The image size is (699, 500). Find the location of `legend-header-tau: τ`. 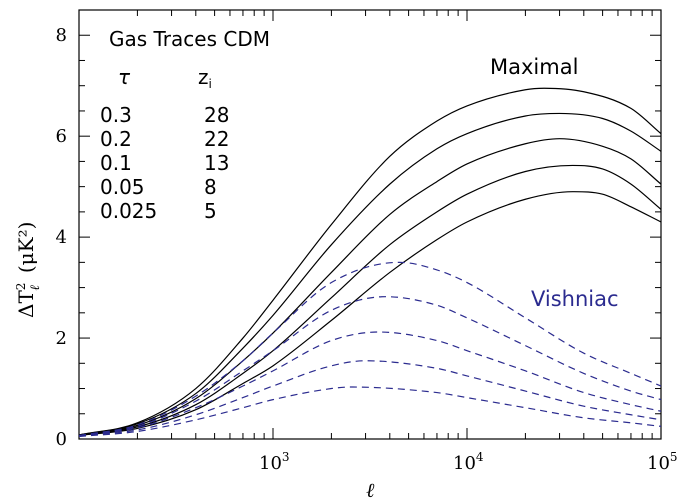

legend-header-tau: τ is located at coordinates (124, 77).